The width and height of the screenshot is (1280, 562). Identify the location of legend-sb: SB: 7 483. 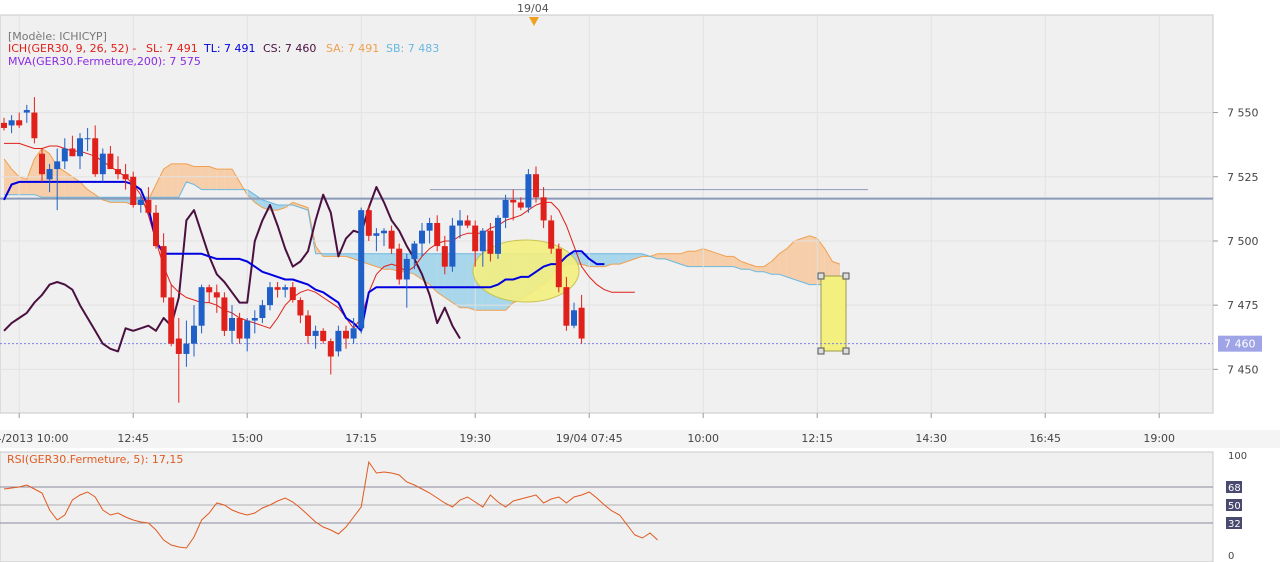
(412, 48).